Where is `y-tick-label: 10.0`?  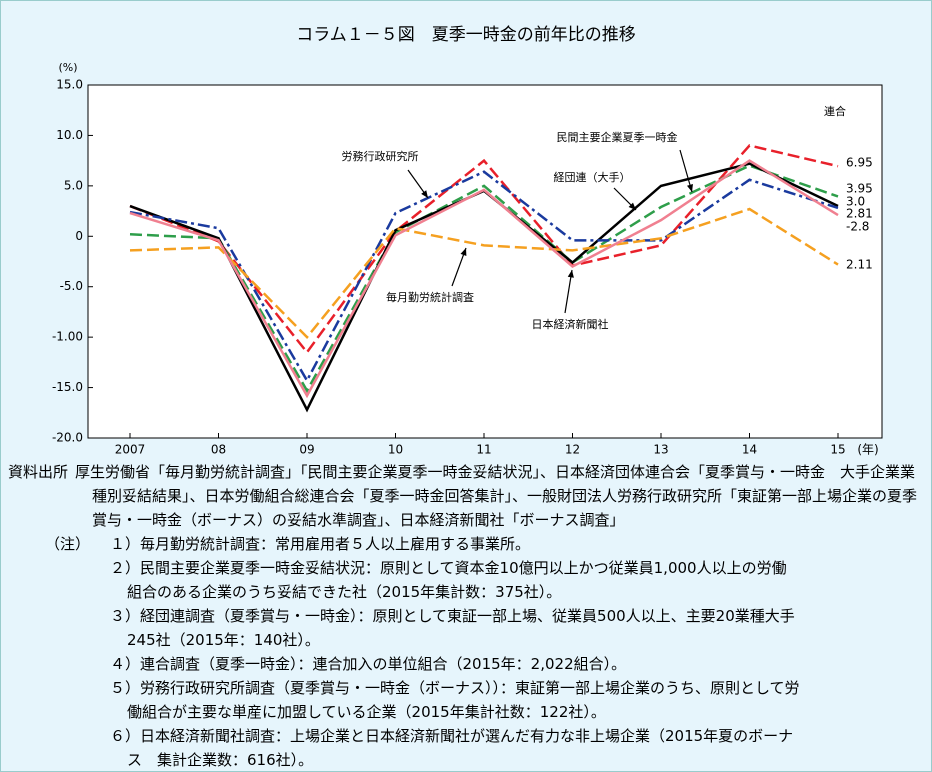 y-tick-label: 10.0 is located at coordinates (69, 135).